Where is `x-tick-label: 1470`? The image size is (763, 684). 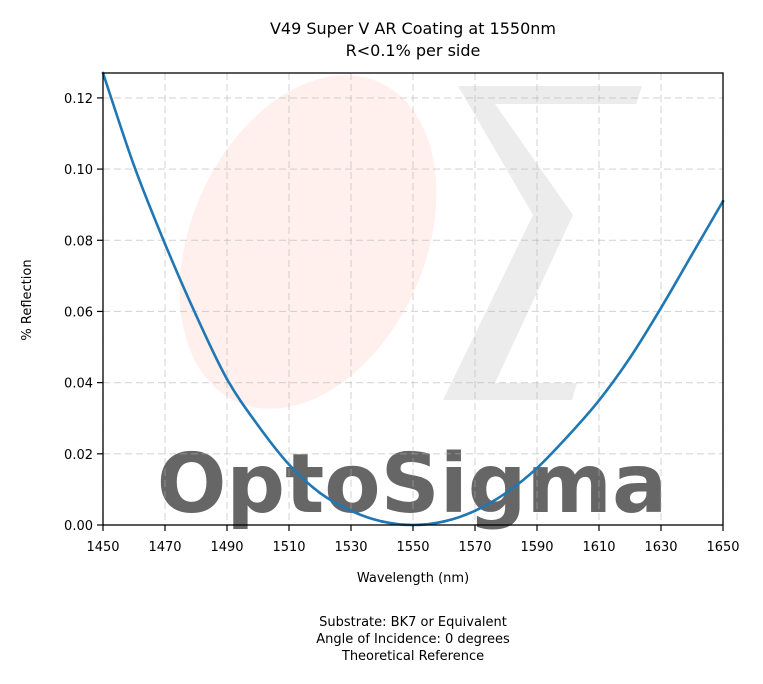 x-tick-label: 1470 is located at coordinates (164, 547).